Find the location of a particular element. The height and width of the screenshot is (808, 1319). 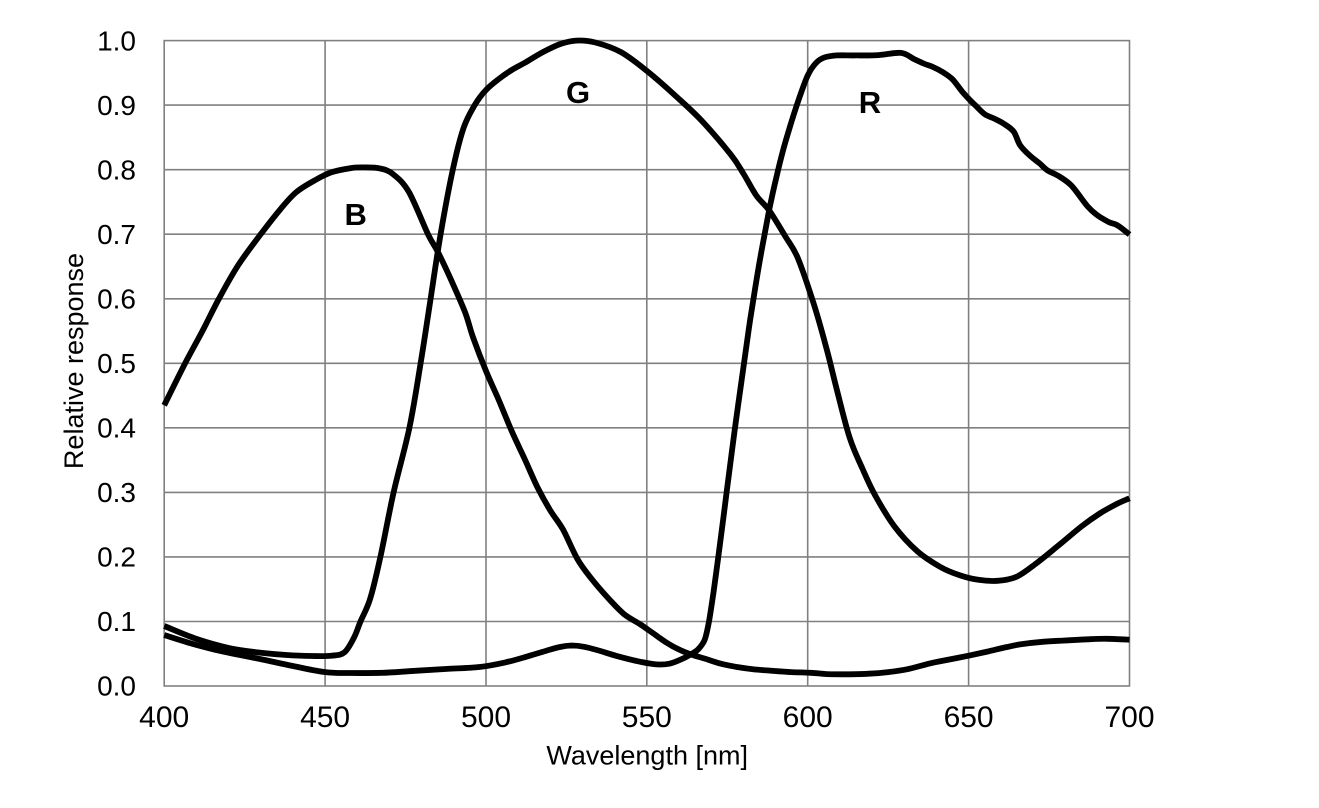

svg-text: 550 is located at coordinates (647, 717).